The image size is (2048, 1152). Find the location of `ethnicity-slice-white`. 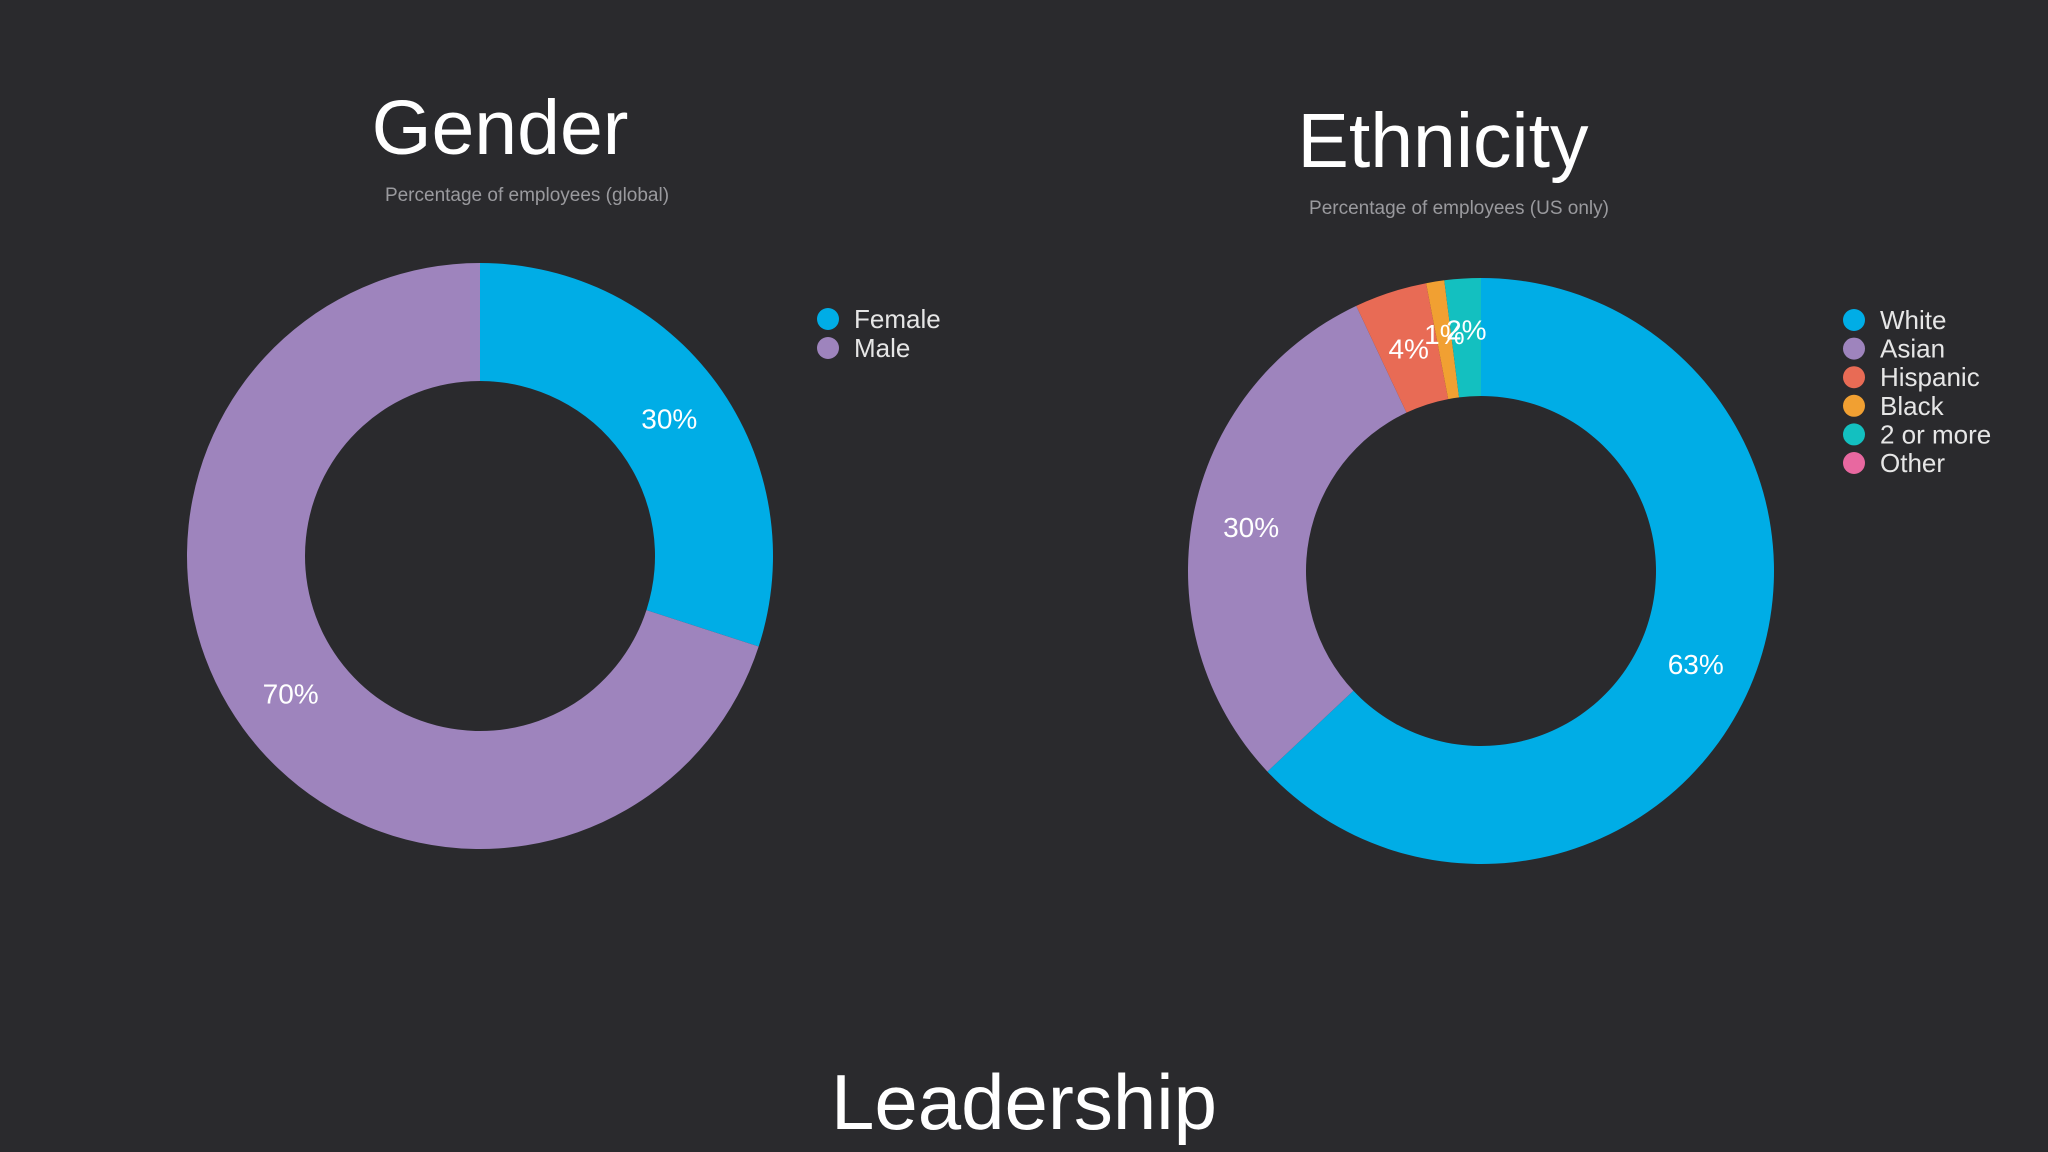

ethnicity-slice-white is located at coordinates (1520, 571).